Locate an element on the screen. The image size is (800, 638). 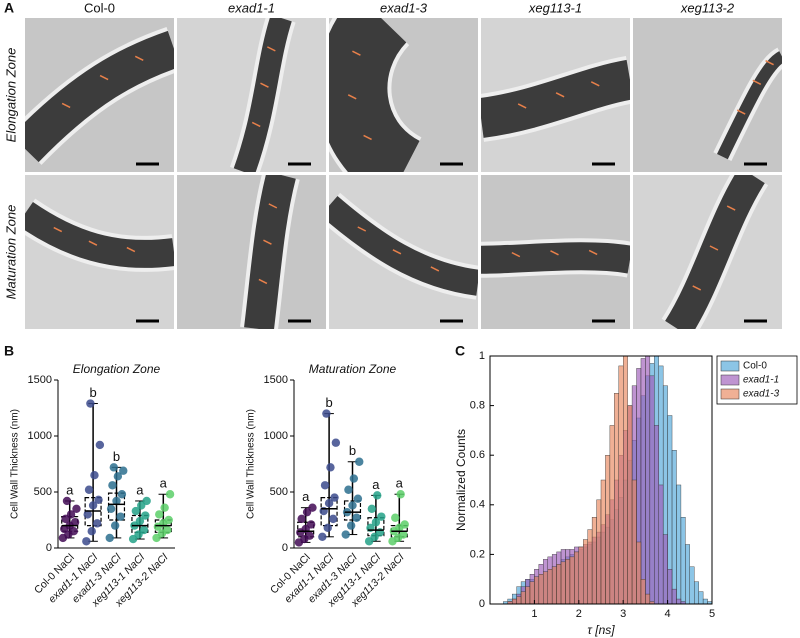
y-axis-label: Cell Wall Thickness (nm) is located at coordinates (15, 464).